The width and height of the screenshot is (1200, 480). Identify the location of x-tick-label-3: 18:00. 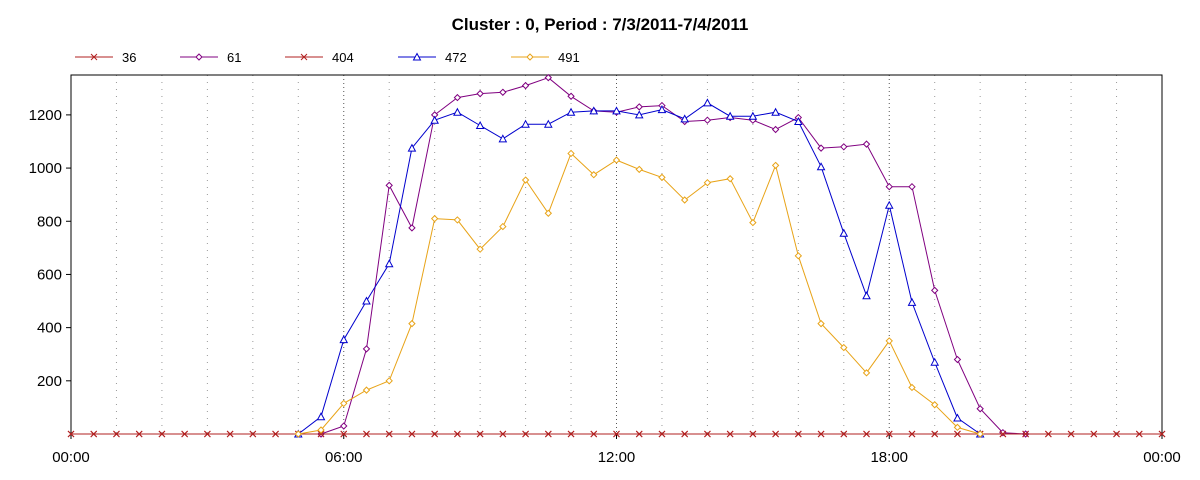
(889, 457).